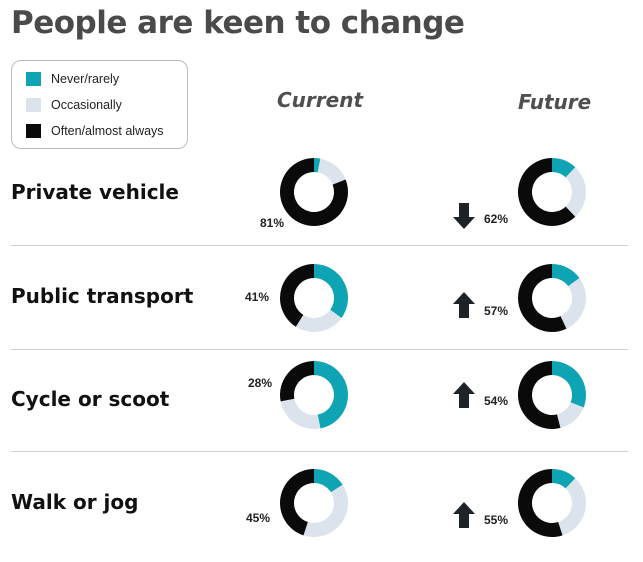 The image size is (643, 562). Describe the element at coordinates (33, 131) in the screenshot. I see `legend-swatch-often` at that location.